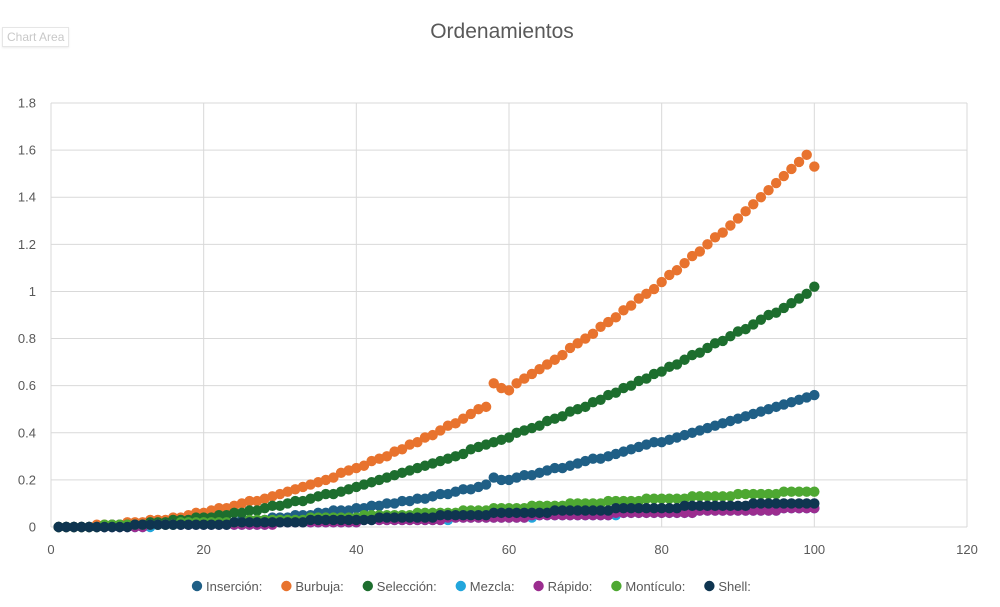 Image resolution: width=1000 pixels, height=607 pixels. I want to click on legend-item: Shell:, so click(727, 586).